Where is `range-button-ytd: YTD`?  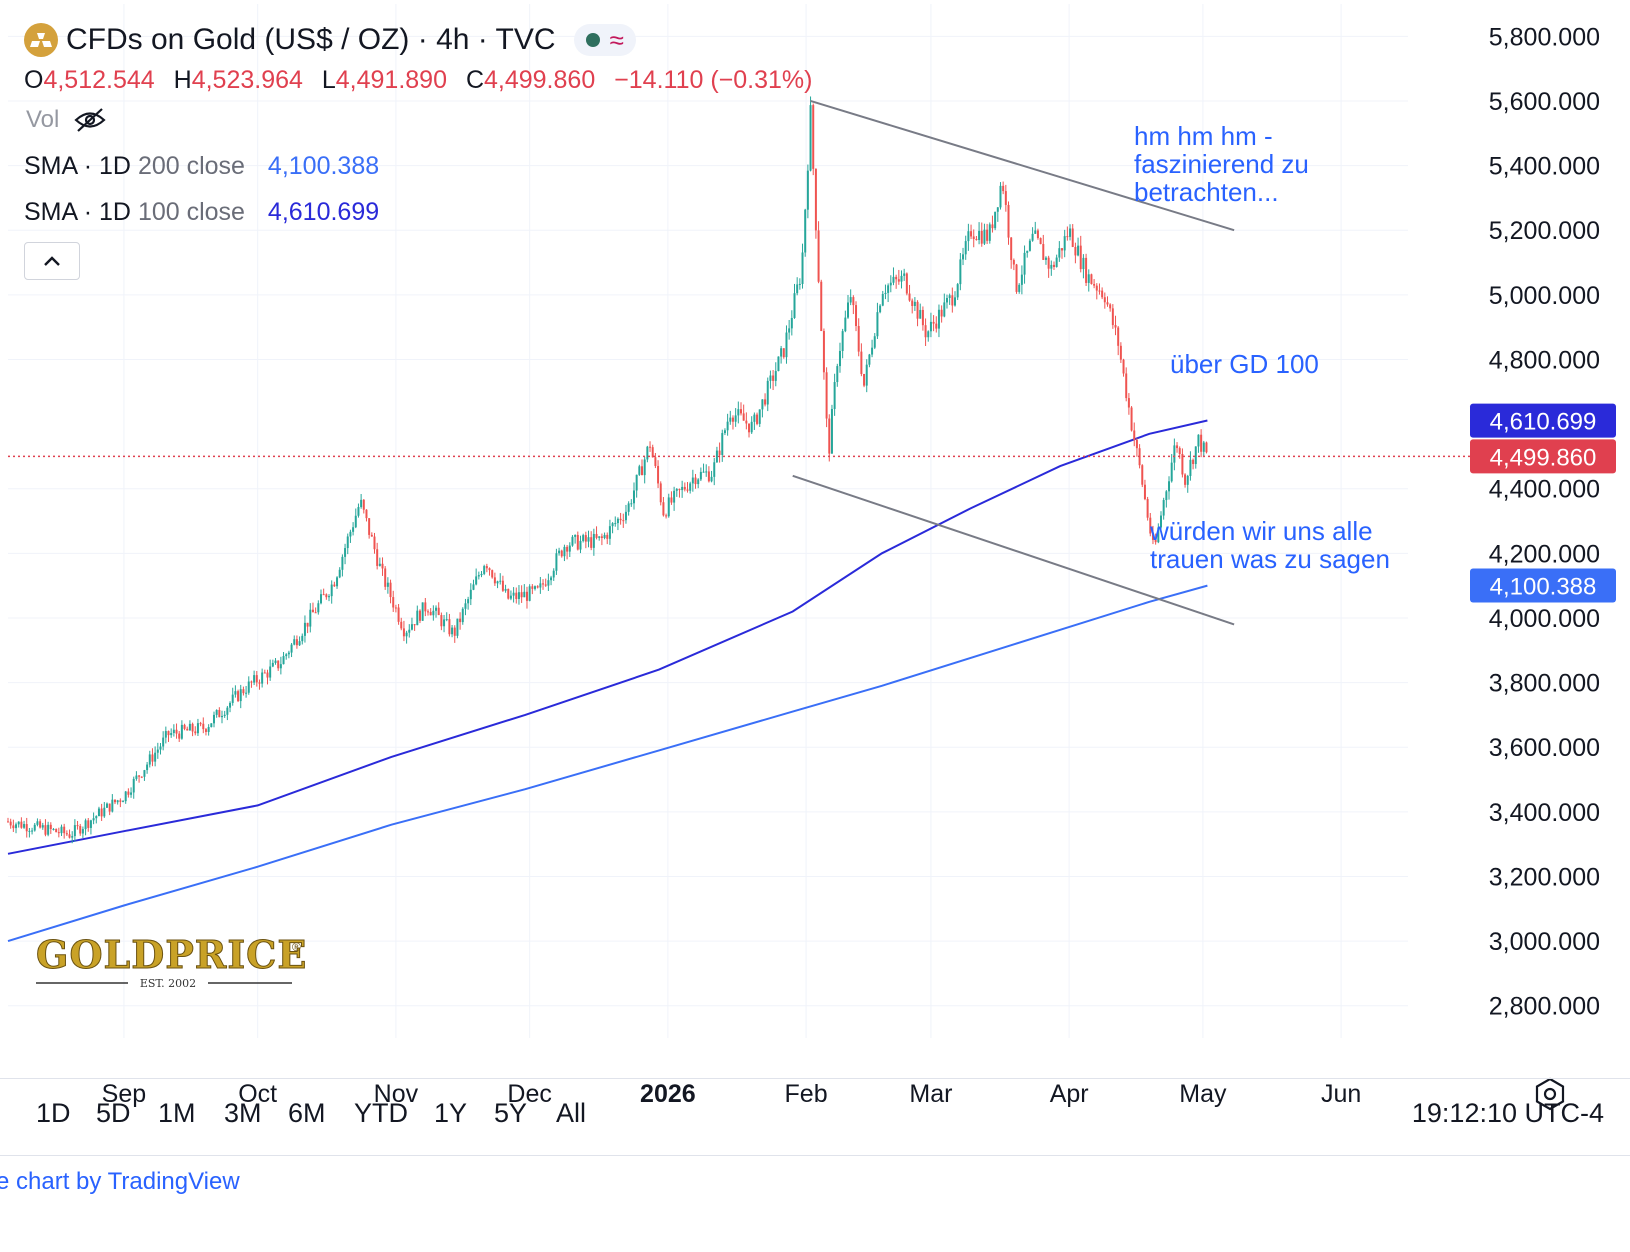 range-button-ytd: YTD is located at coordinates (381, 1113).